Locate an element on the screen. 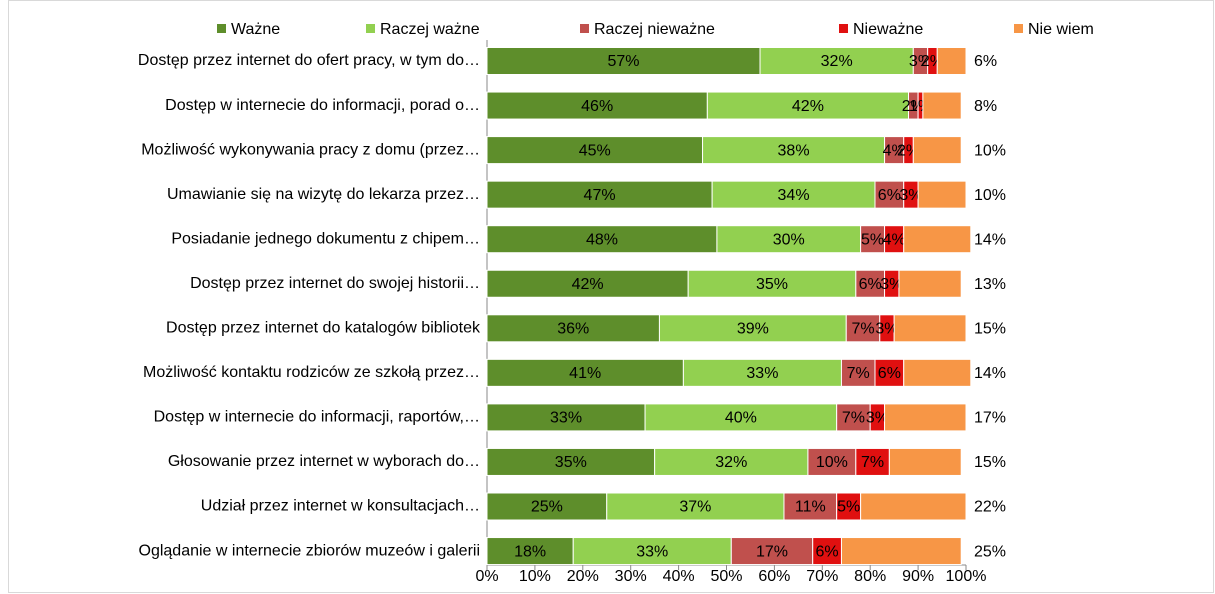 The image size is (1215, 594). x-tick-label: 90% is located at coordinates (918, 576).